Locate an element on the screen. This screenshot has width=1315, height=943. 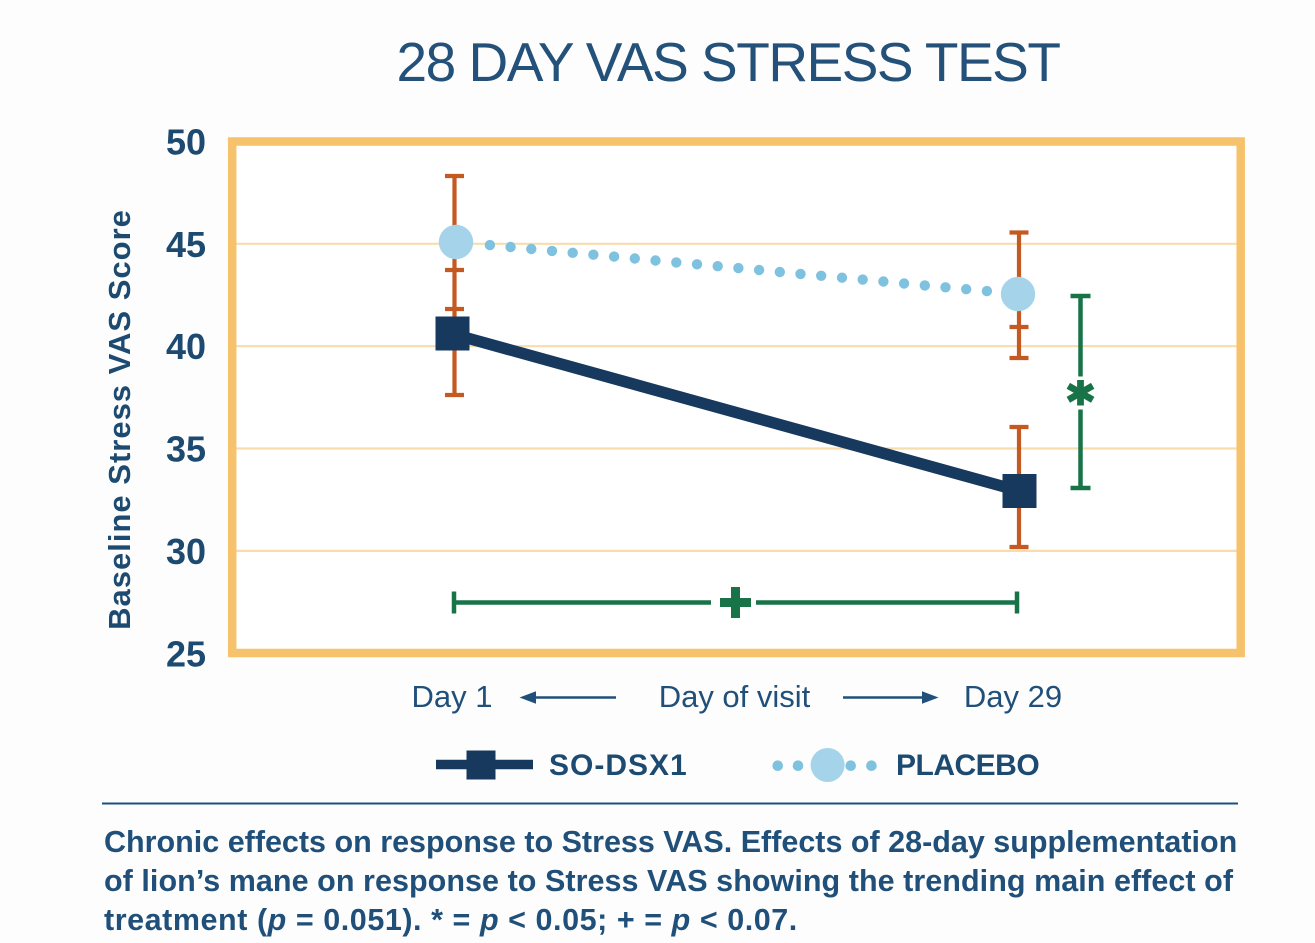
svg-text: Day of visit is located at coordinates (735, 696).